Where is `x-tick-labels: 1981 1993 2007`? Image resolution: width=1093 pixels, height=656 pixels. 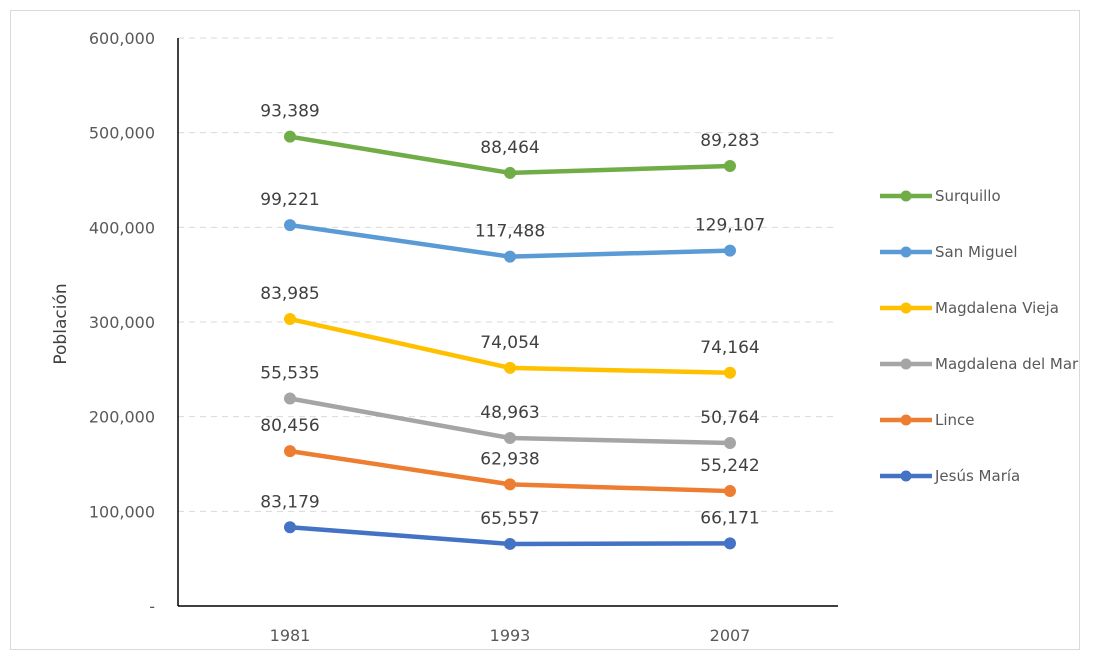 x-tick-labels: 1981 1993 2007 is located at coordinates (510, 635).